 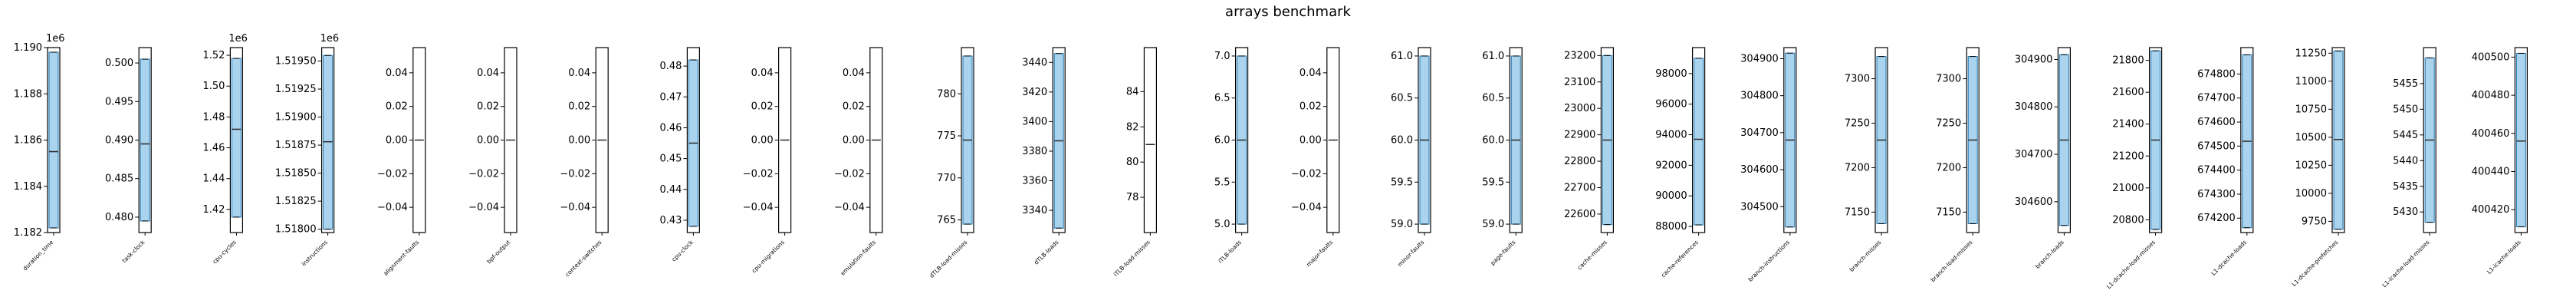 What do you see at coordinates (498, 252) in the screenshot?
I see `x-tick-label: bpf-output` at bounding box center [498, 252].